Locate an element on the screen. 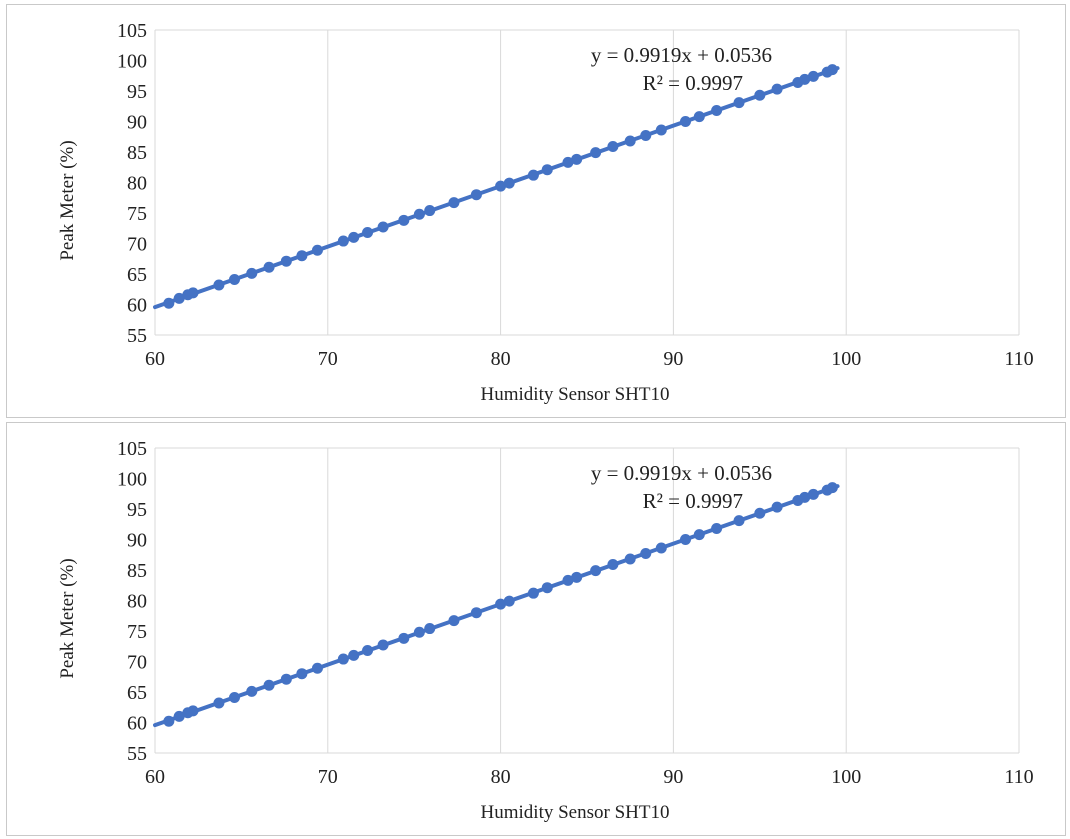 The width and height of the screenshot is (1070, 839). x-tick-label: 90 is located at coordinates (673, 777).